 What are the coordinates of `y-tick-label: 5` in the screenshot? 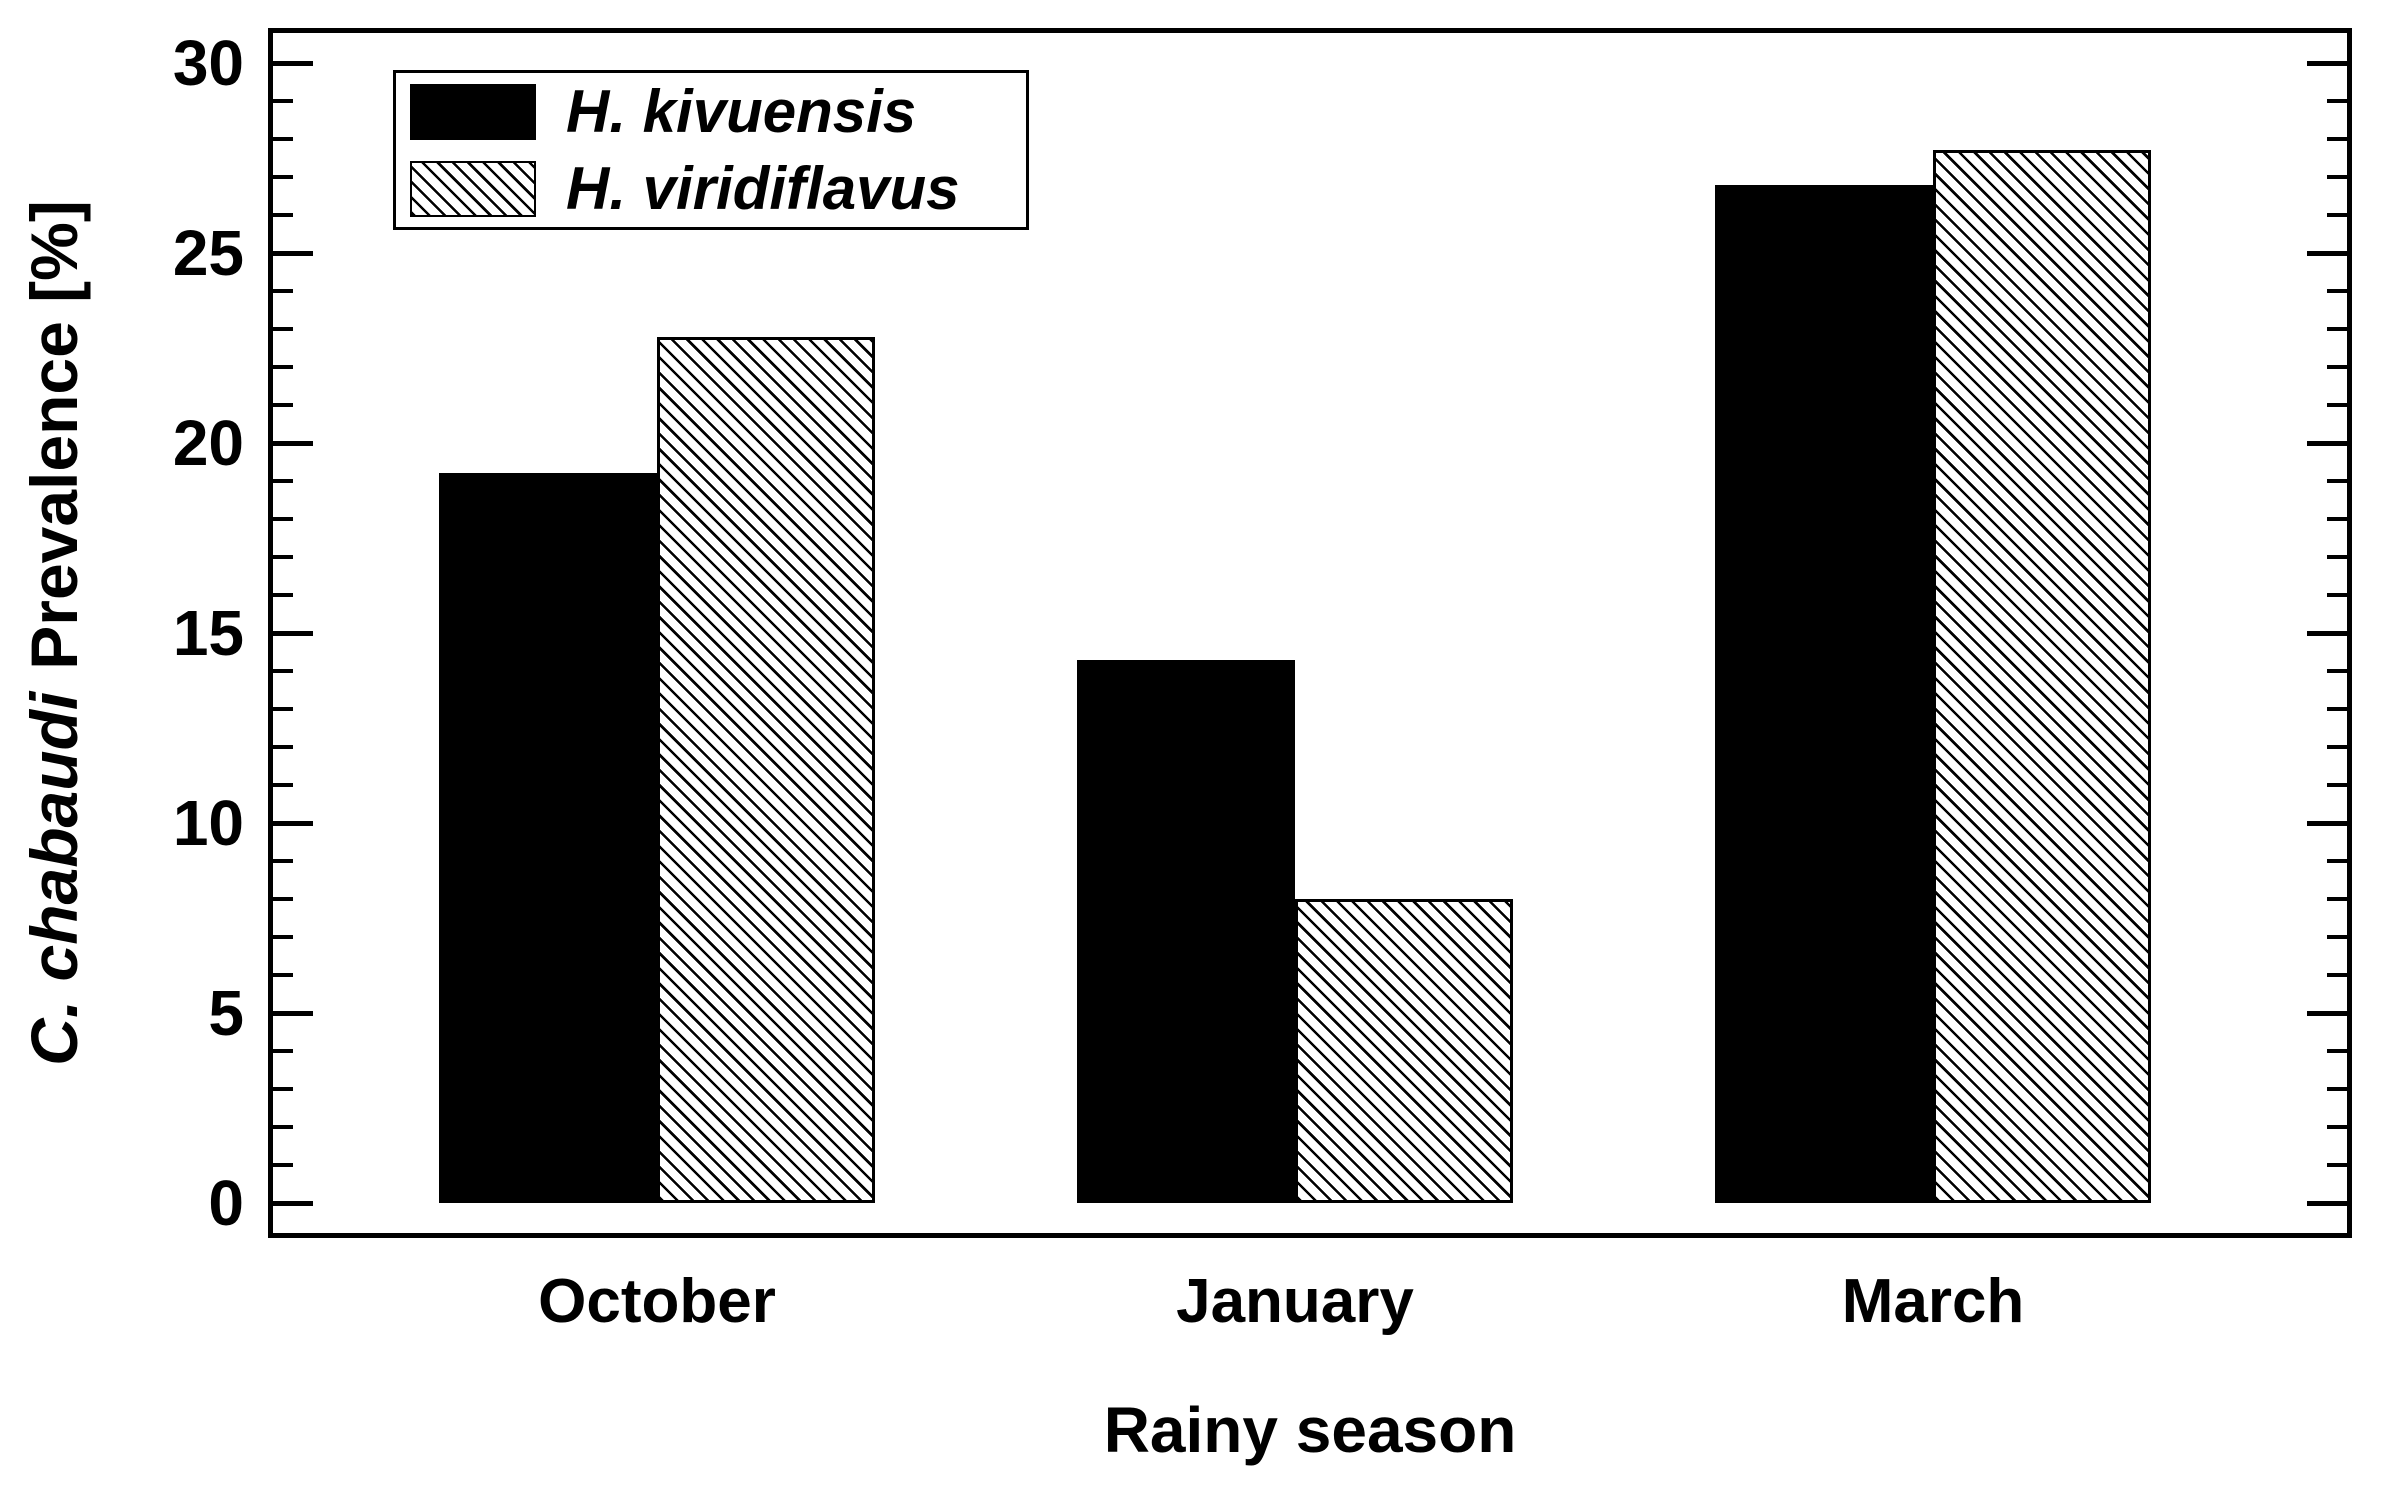 It's located at (226, 1013).